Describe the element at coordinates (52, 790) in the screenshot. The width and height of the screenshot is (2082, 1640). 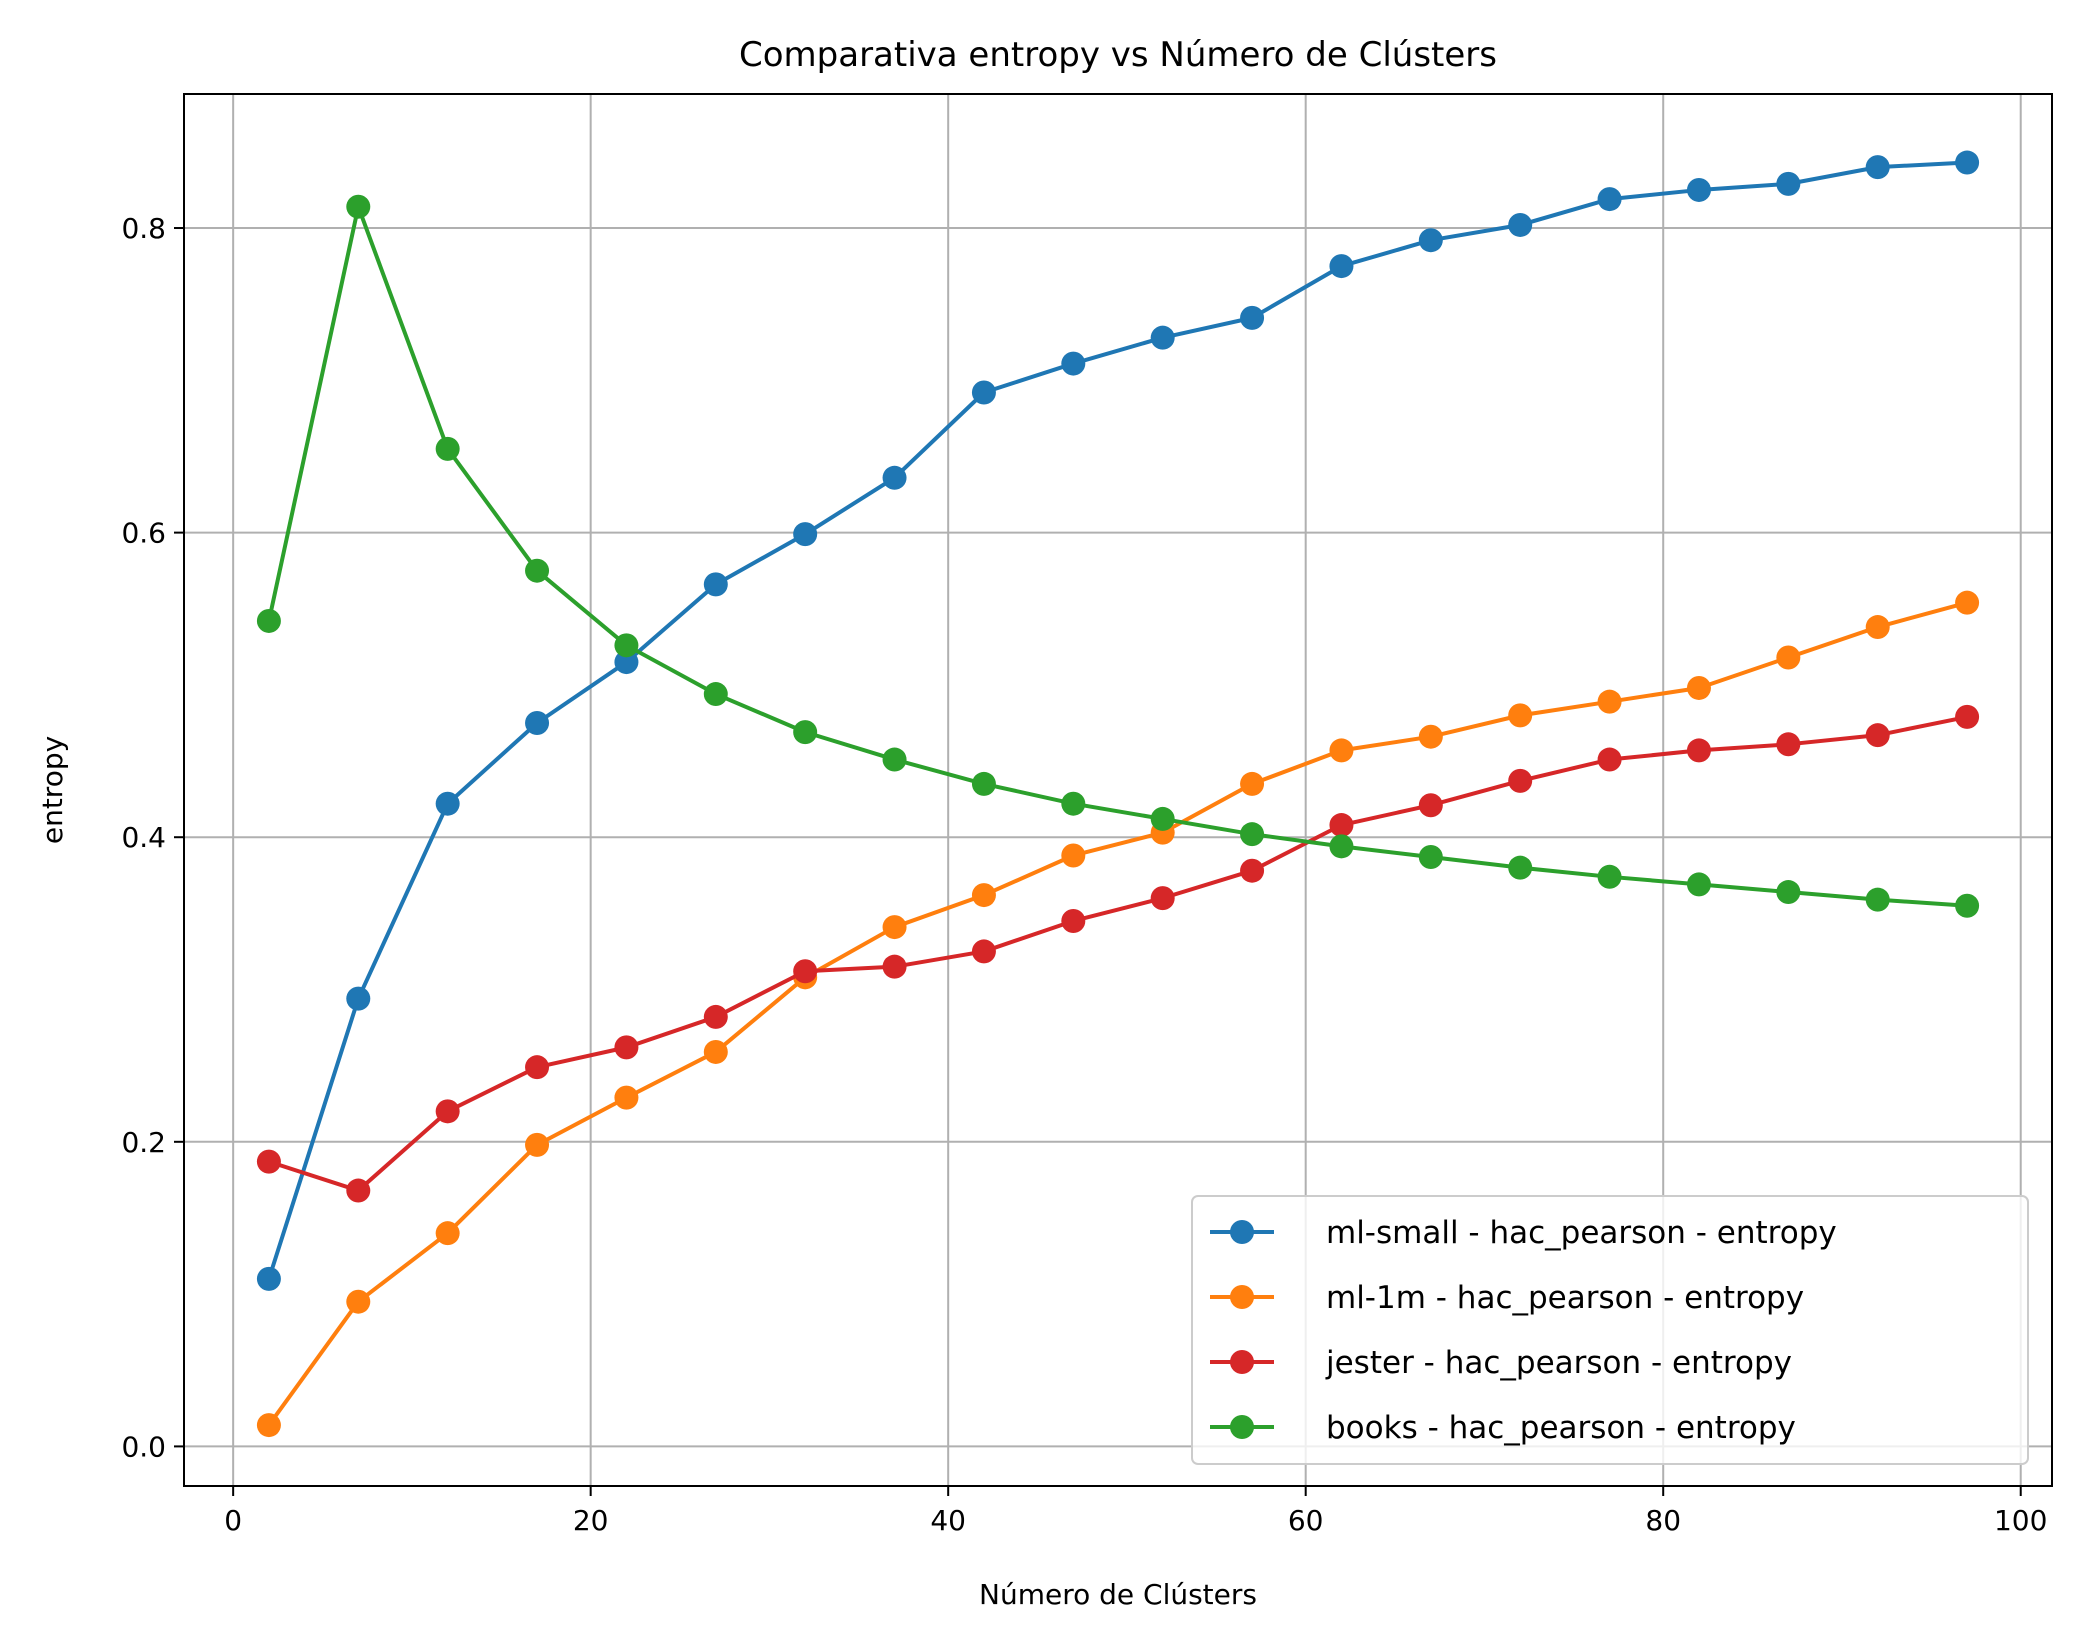
I see `y-axis-title: entropy` at that location.